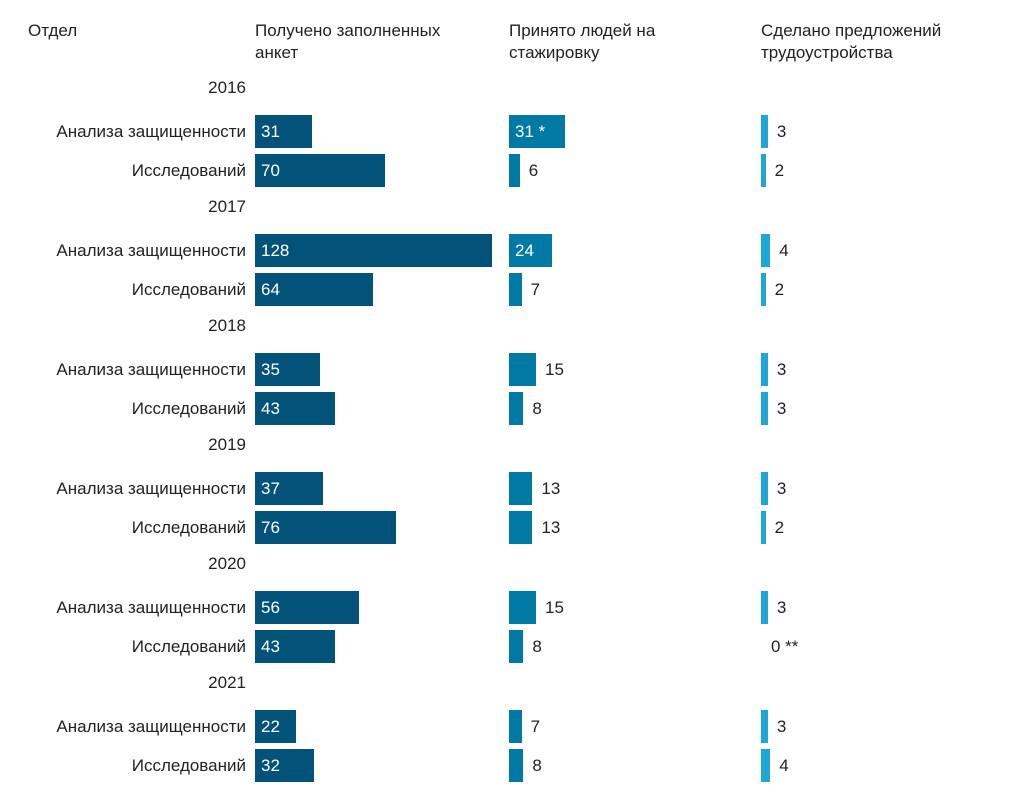 This screenshot has height=808, width=1024. Describe the element at coordinates (270, 170) in the screenshot. I see `data-label-applications: 70` at that location.